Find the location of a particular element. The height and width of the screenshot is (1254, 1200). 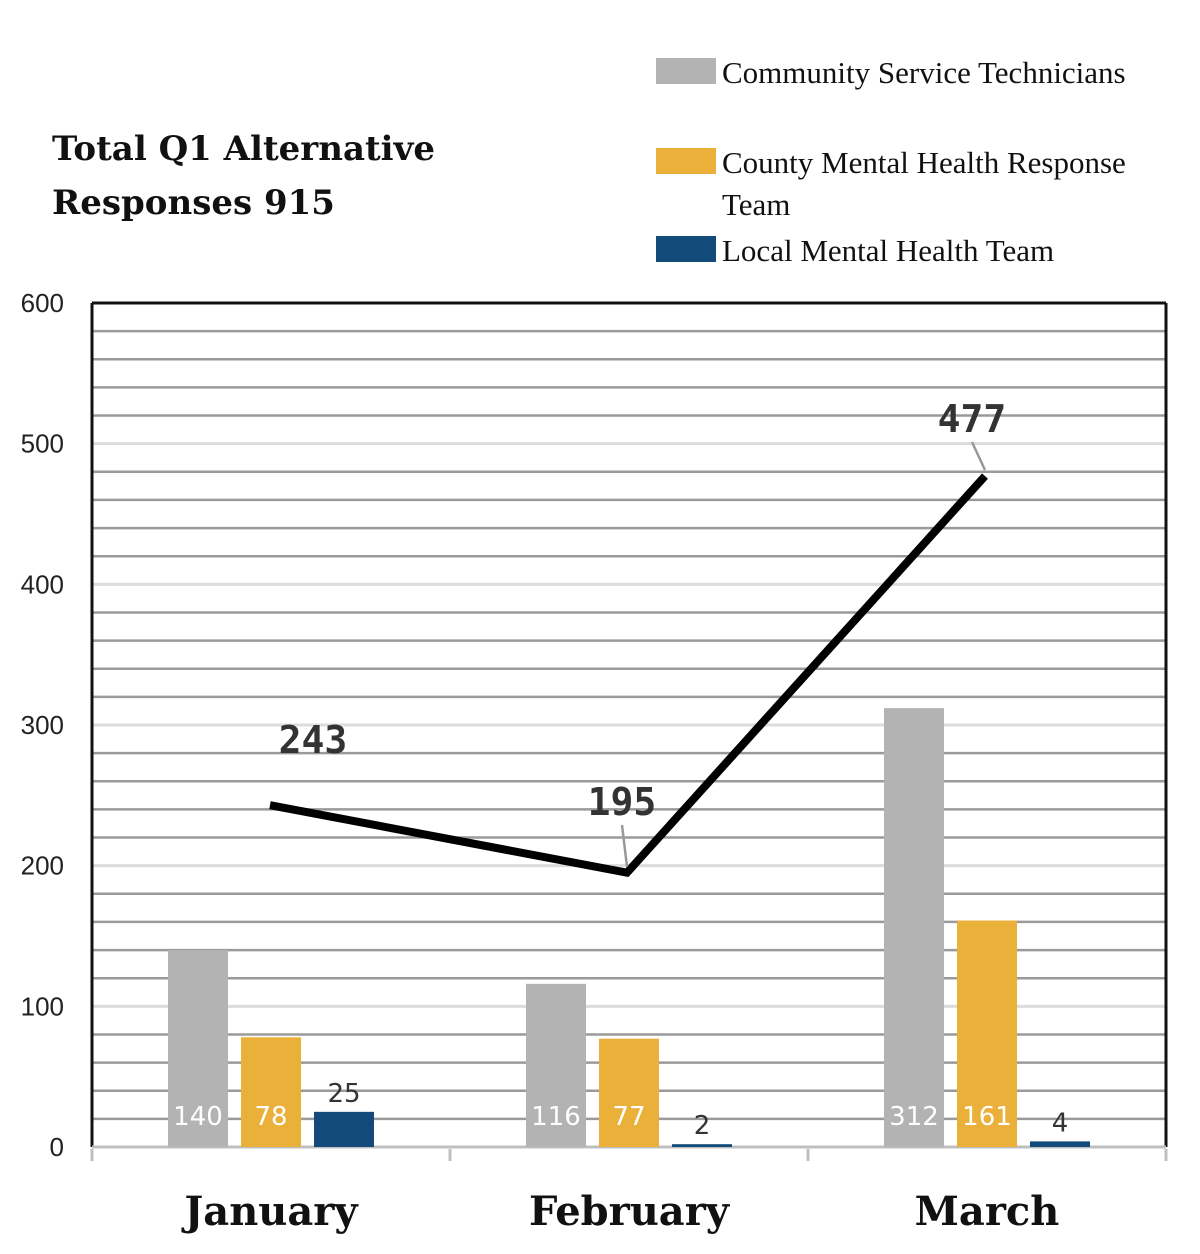

legend-label: Community Service Technicians is located at coordinates (924, 72).